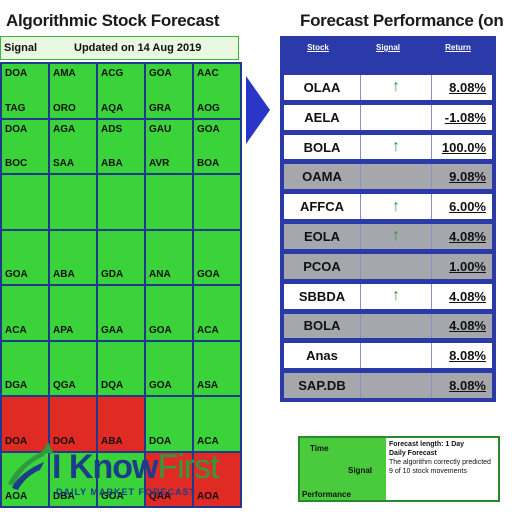 Image resolution: width=512 pixels, height=512 pixels. I want to click on heatmap-cell-bottom-label: SAA, so click(64, 163).